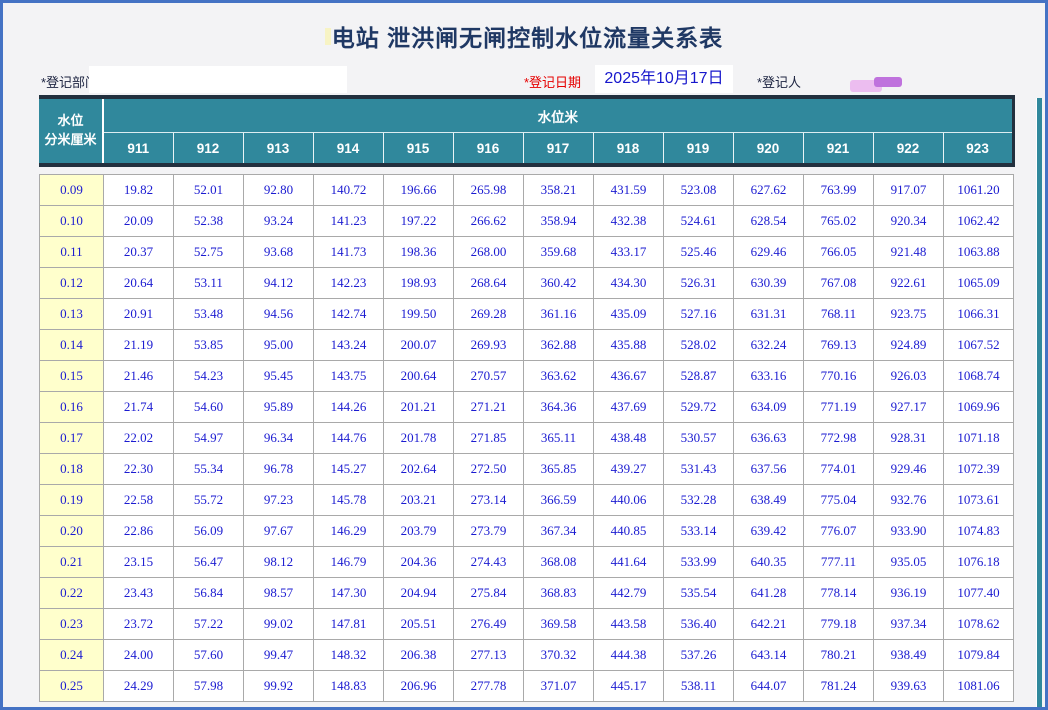 Image resolution: width=1048 pixels, height=710 pixels. Describe the element at coordinates (71, 283) in the screenshot. I see `water-level-cell: 0.12` at that location.